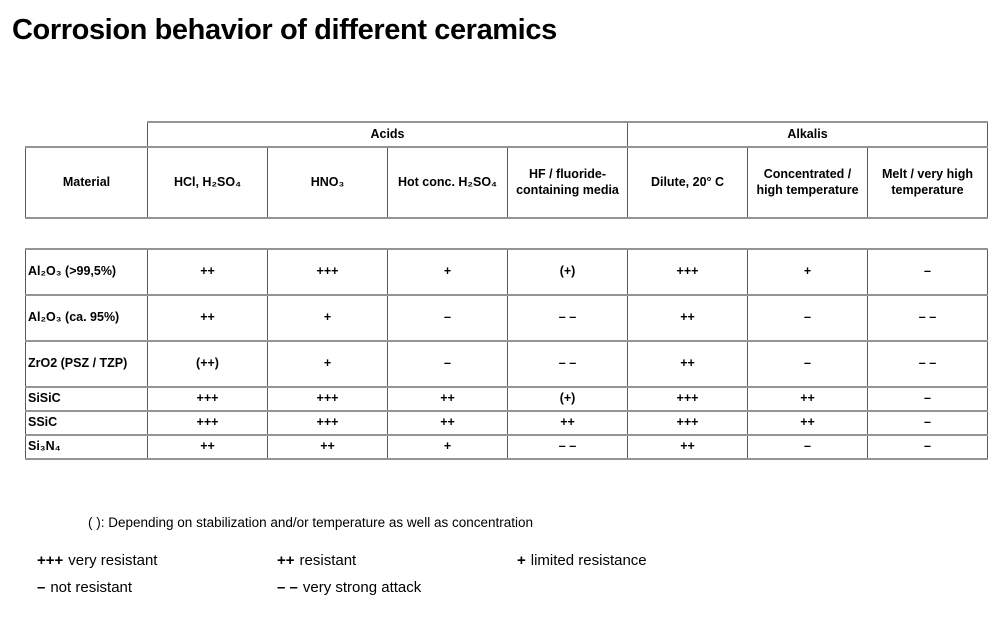  Describe the element at coordinates (287, 587) in the screenshot. I see `legend-marker: – –` at that location.